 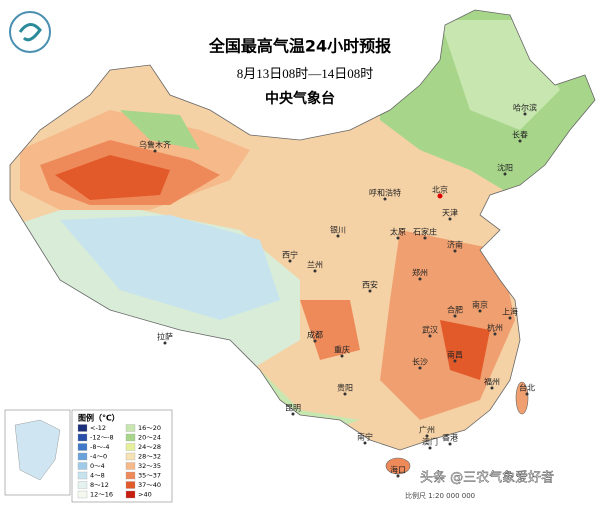 What do you see at coordinates (338, 230) in the screenshot?
I see `city-label: 银川` at bounding box center [338, 230].